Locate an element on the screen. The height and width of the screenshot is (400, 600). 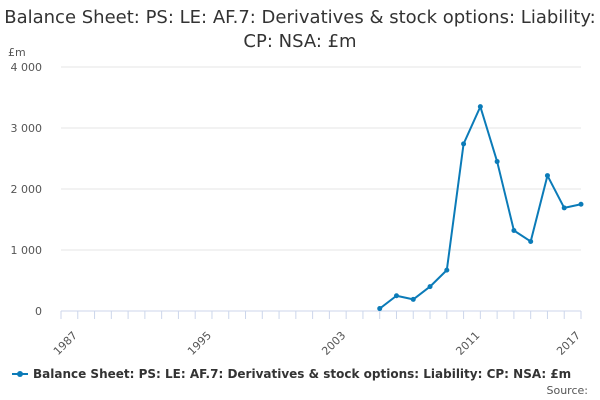
source-label: Source: is located at coordinates (567, 390).